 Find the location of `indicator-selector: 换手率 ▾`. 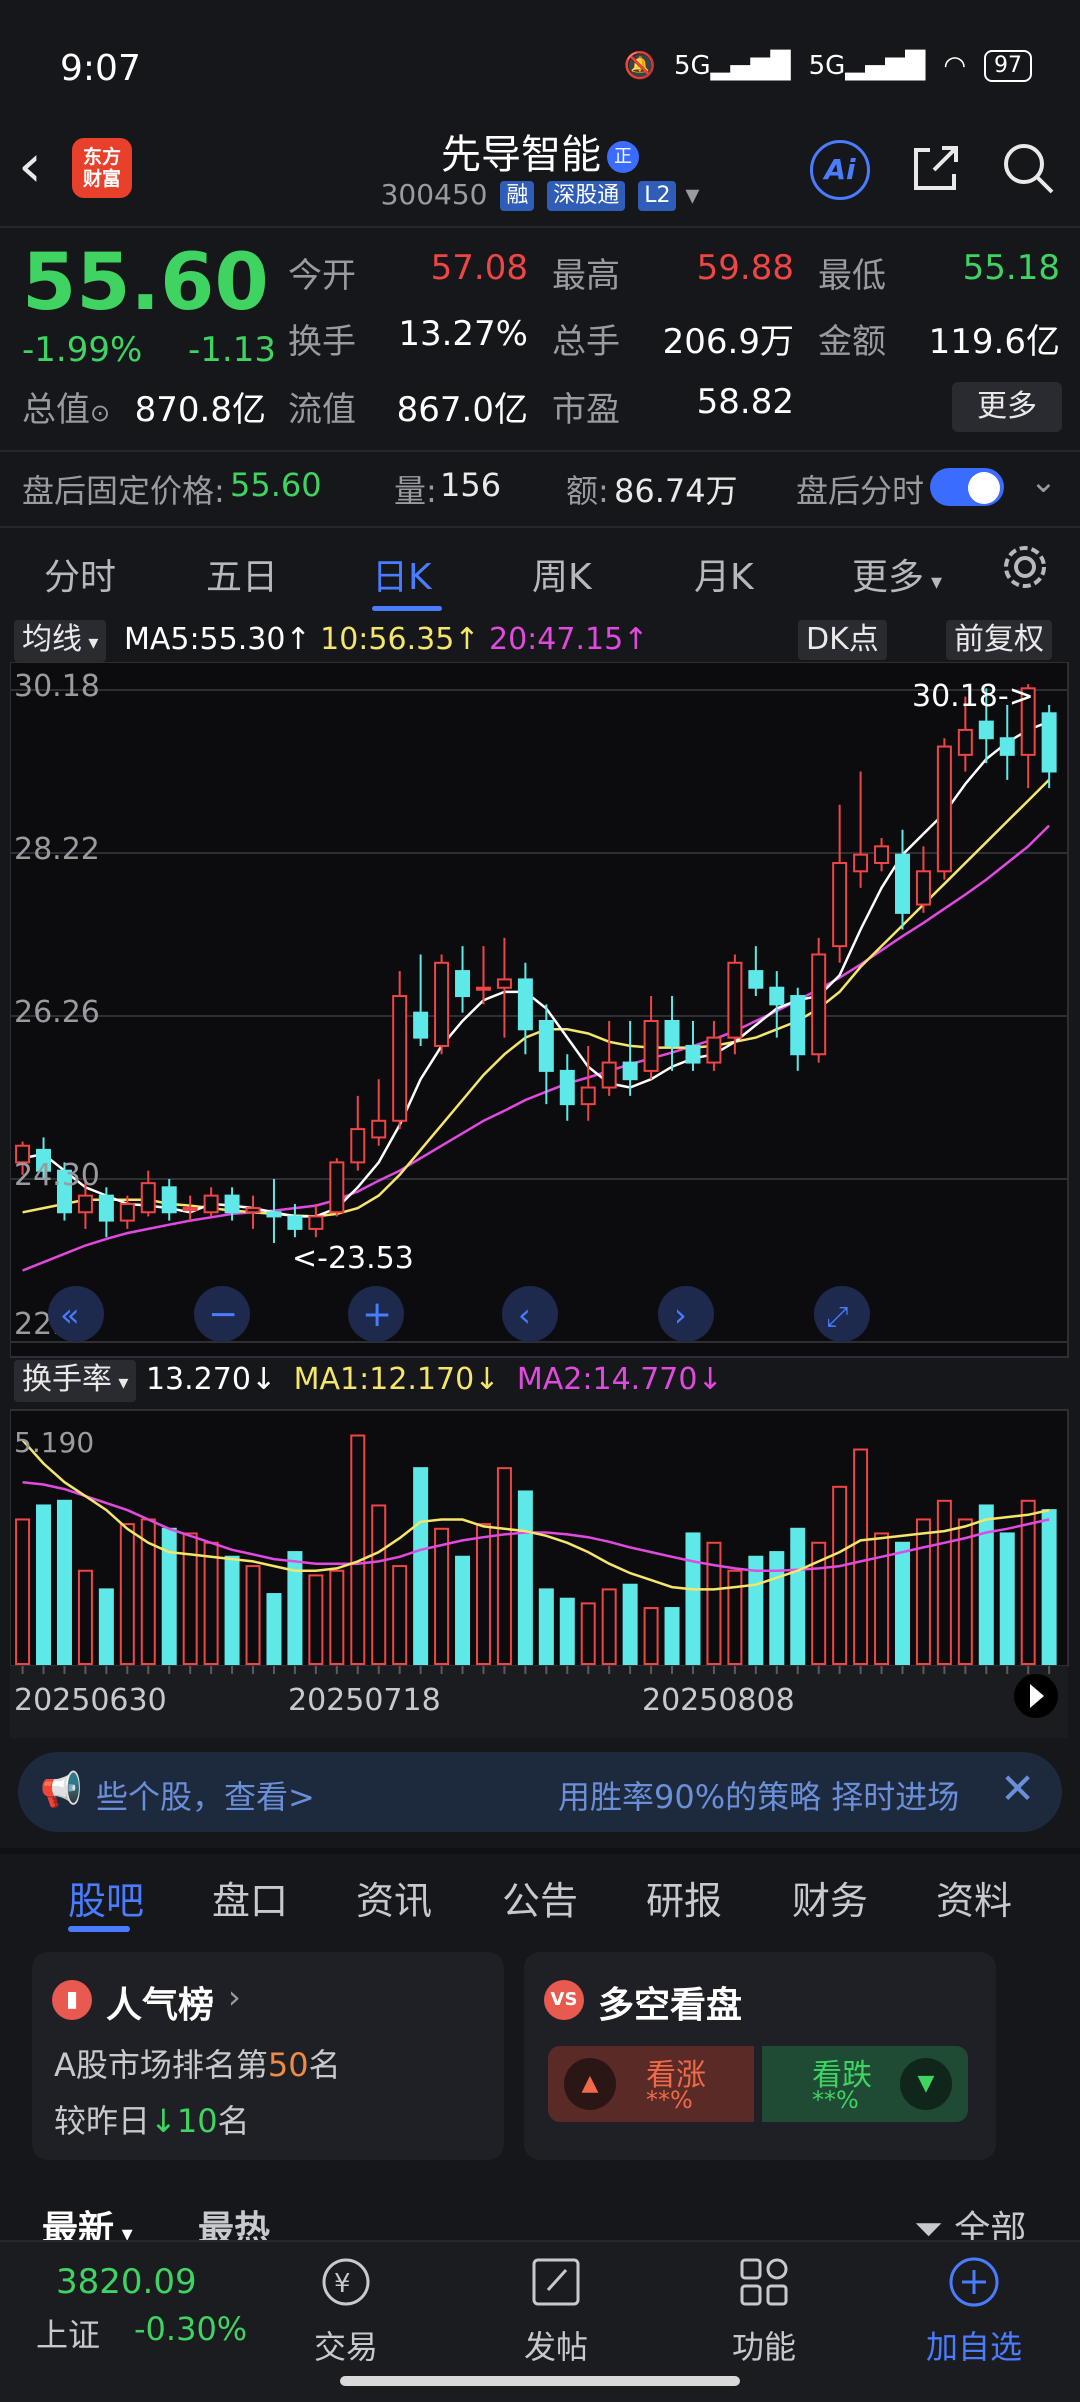

indicator-selector: 换手率 ▾ is located at coordinates (75, 1381).